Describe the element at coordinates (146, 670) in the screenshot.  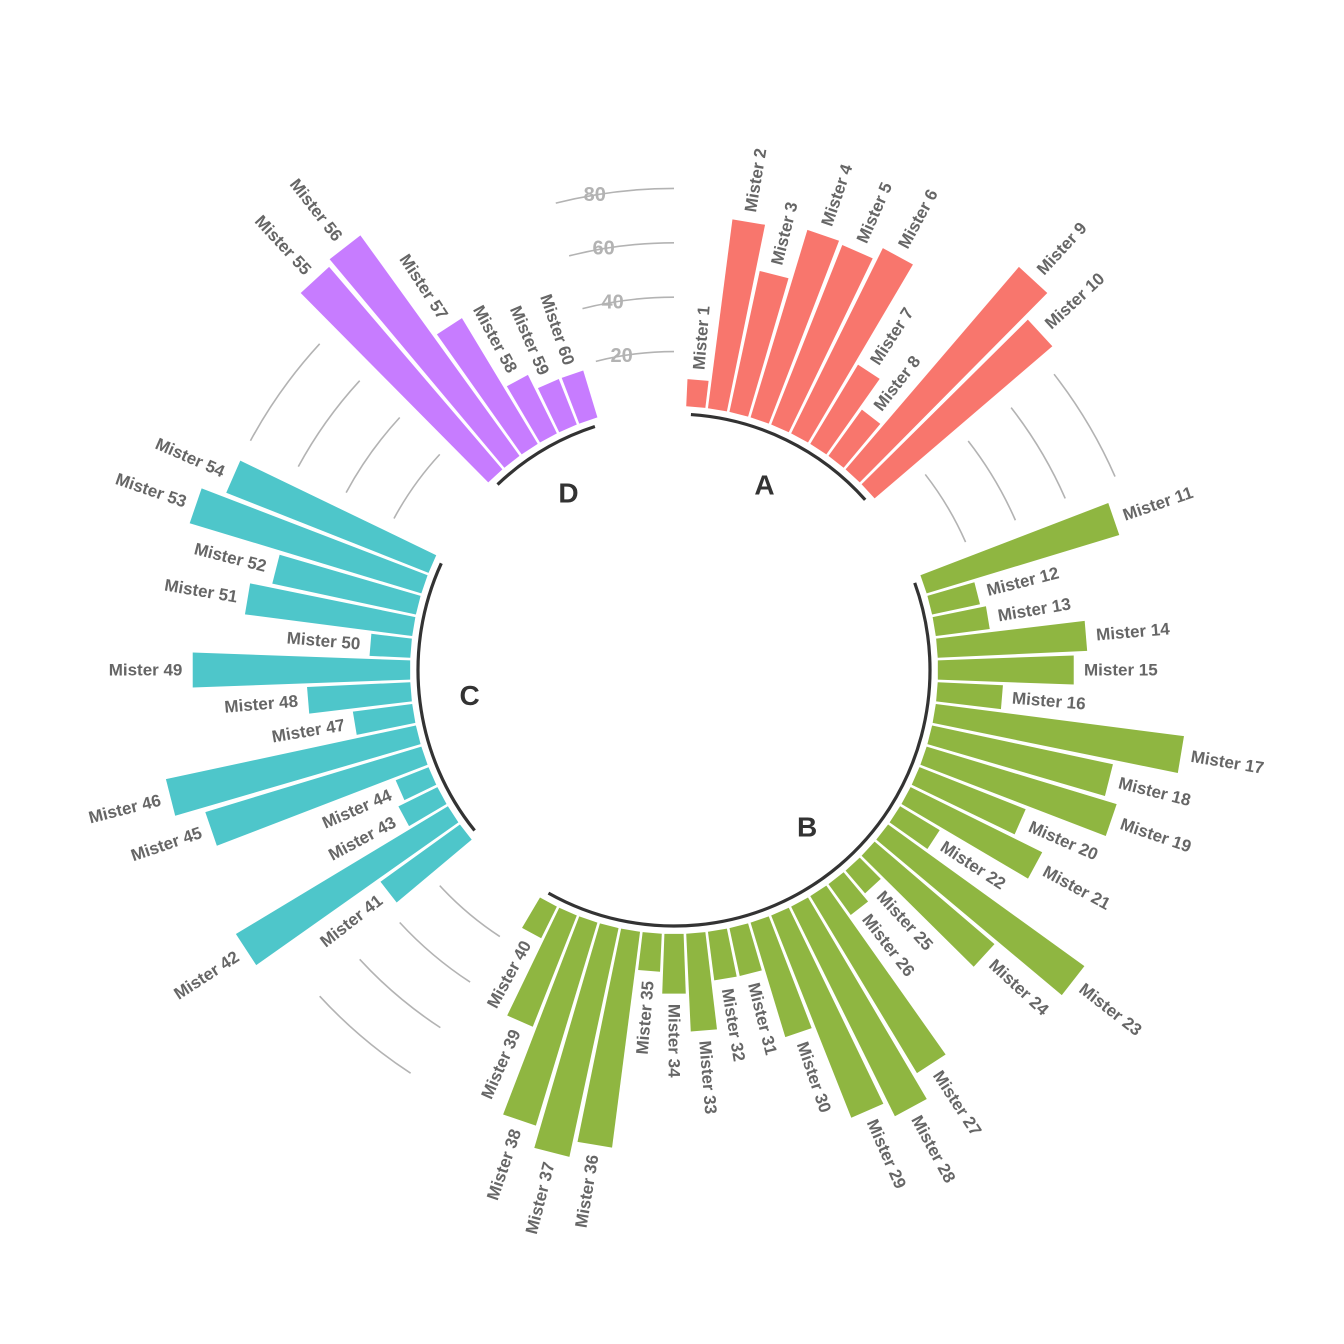
I see `bar-label-mister-49: Mister 49` at that location.